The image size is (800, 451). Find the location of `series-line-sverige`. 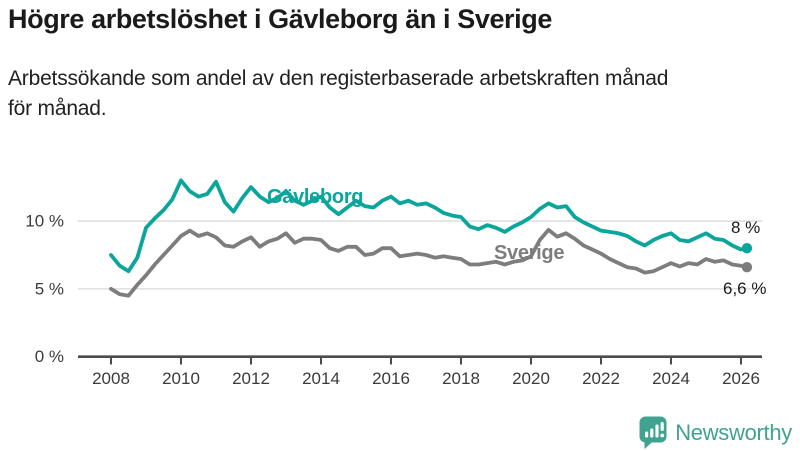

series-line-sverige is located at coordinates (429, 262).